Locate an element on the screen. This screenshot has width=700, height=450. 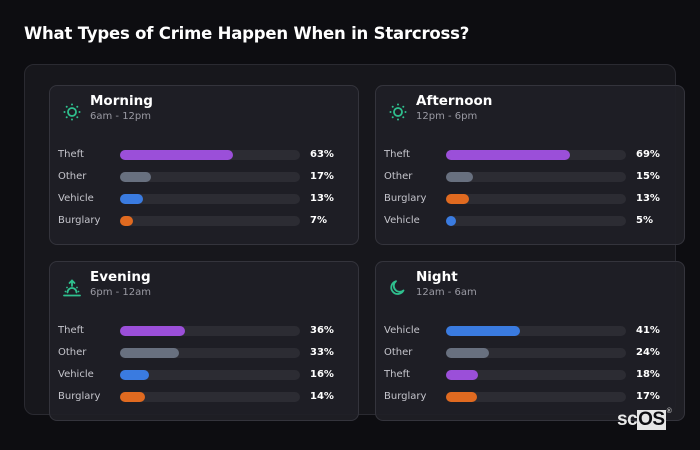
bar-value: 33% is located at coordinates (322, 352).